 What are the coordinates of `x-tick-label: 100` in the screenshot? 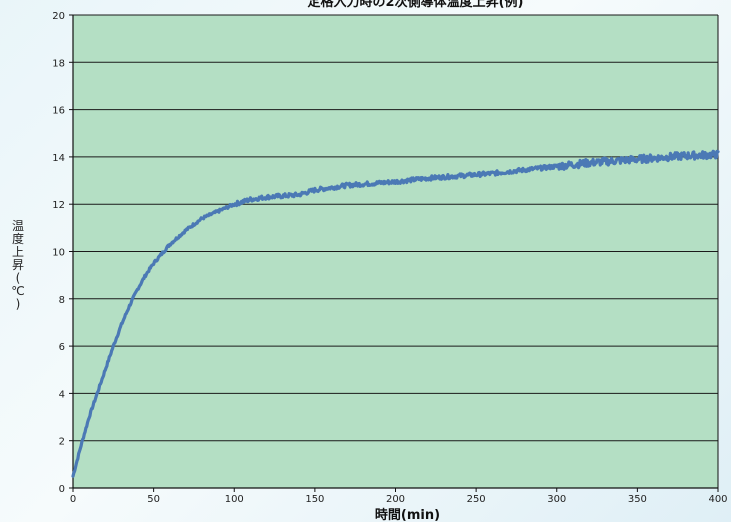 It's located at (234, 499).